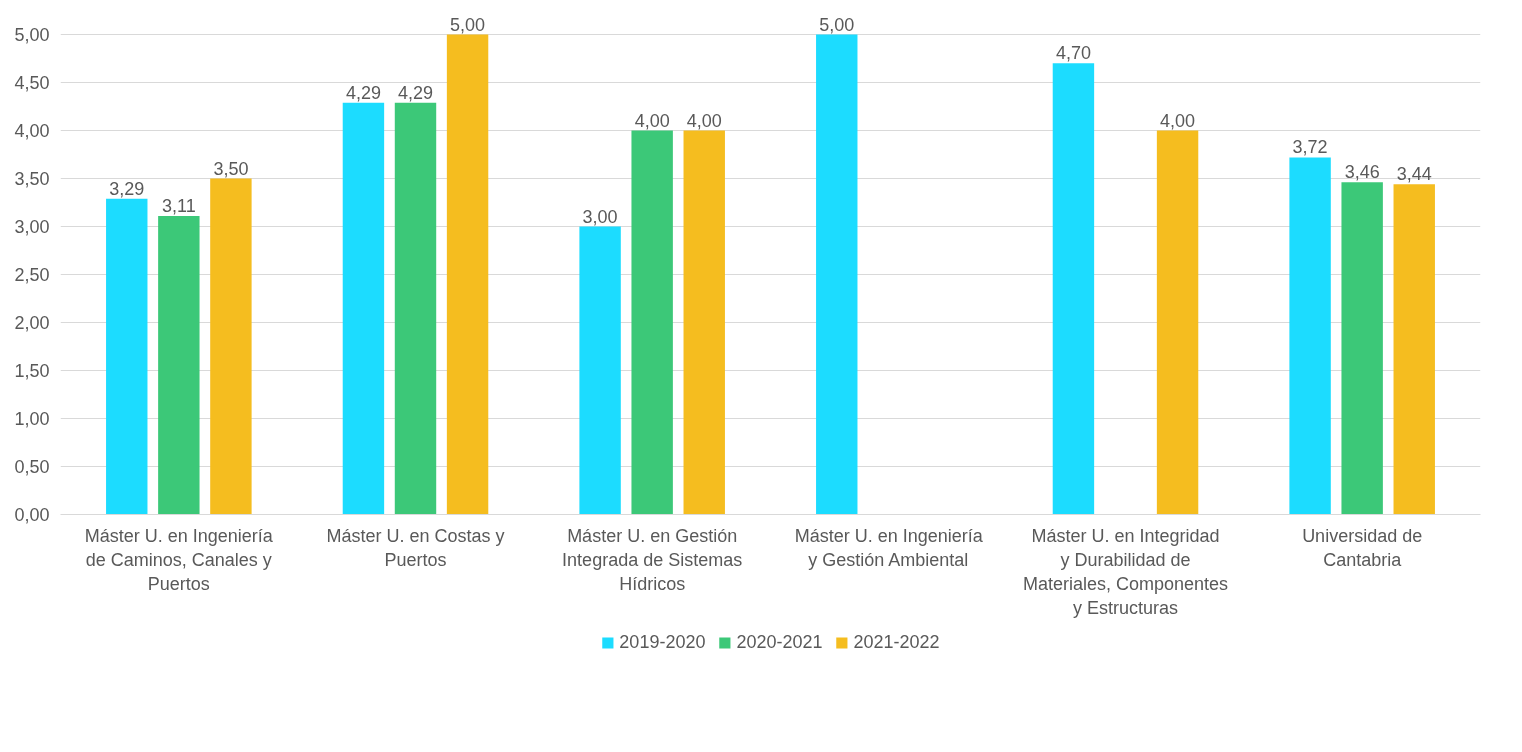 This screenshot has height=752, width=1522. What do you see at coordinates (127, 188) in the screenshot?
I see `data-label: 3,29` at bounding box center [127, 188].